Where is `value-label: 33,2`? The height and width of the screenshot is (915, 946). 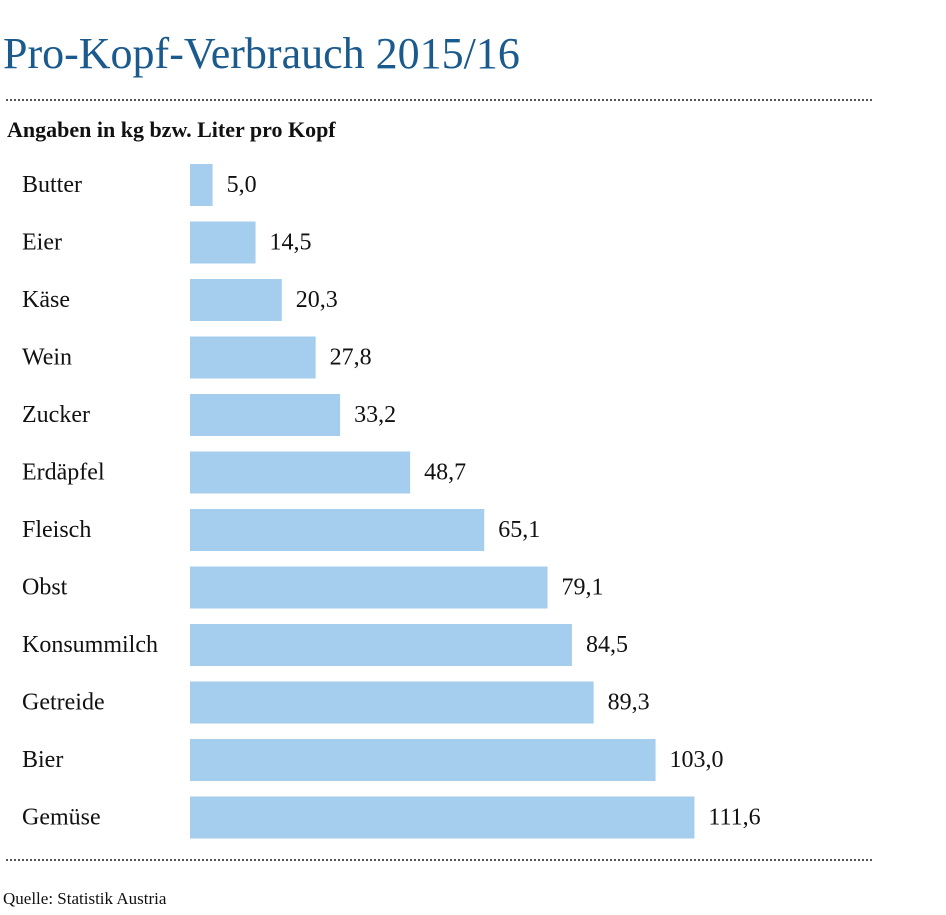 value-label: 33,2 is located at coordinates (375, 415).